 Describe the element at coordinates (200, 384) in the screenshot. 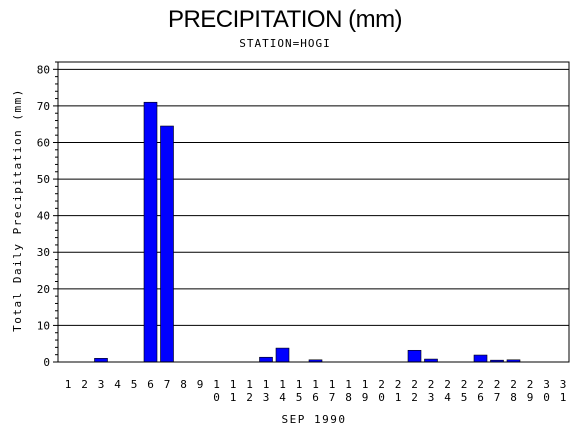

I see `x-tick-label: 9` at that location.